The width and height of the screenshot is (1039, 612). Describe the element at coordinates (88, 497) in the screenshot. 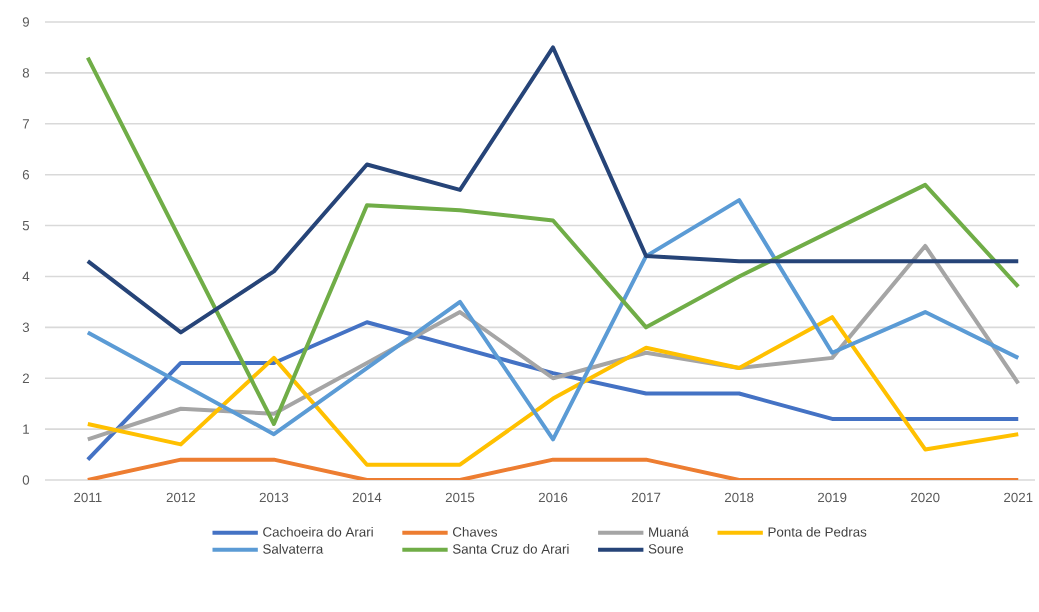

I see `x-tick-label: 2011` at that location.